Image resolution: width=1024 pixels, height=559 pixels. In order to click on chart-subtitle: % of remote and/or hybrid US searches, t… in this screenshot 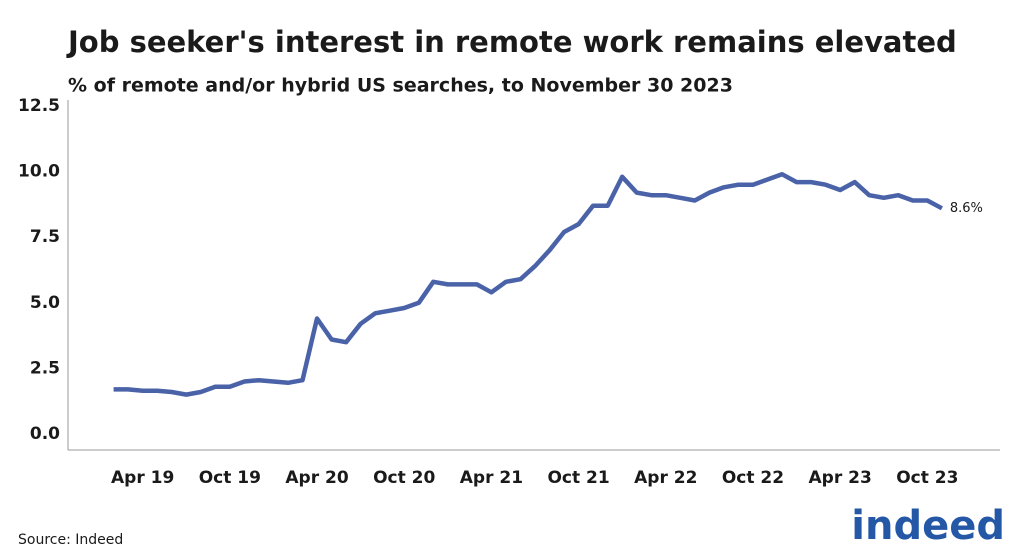, I will do `click(400, 86)`.